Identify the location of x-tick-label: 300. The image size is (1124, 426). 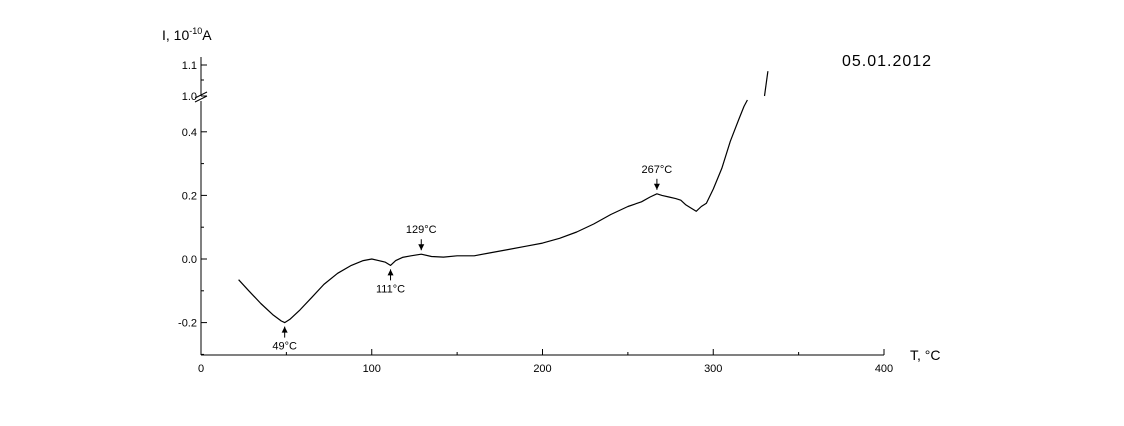
(713, 369).